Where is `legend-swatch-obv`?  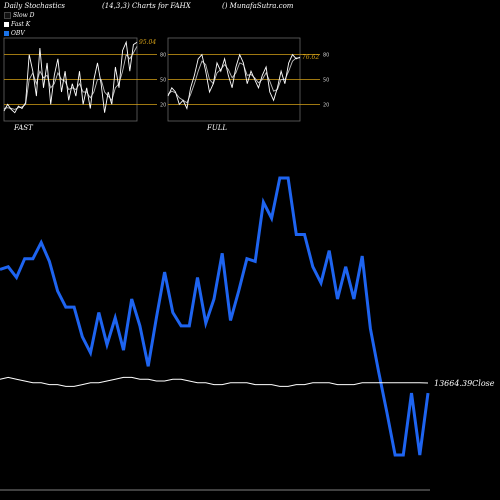
legend-swatch-obv is located at coordinates (6, 33).